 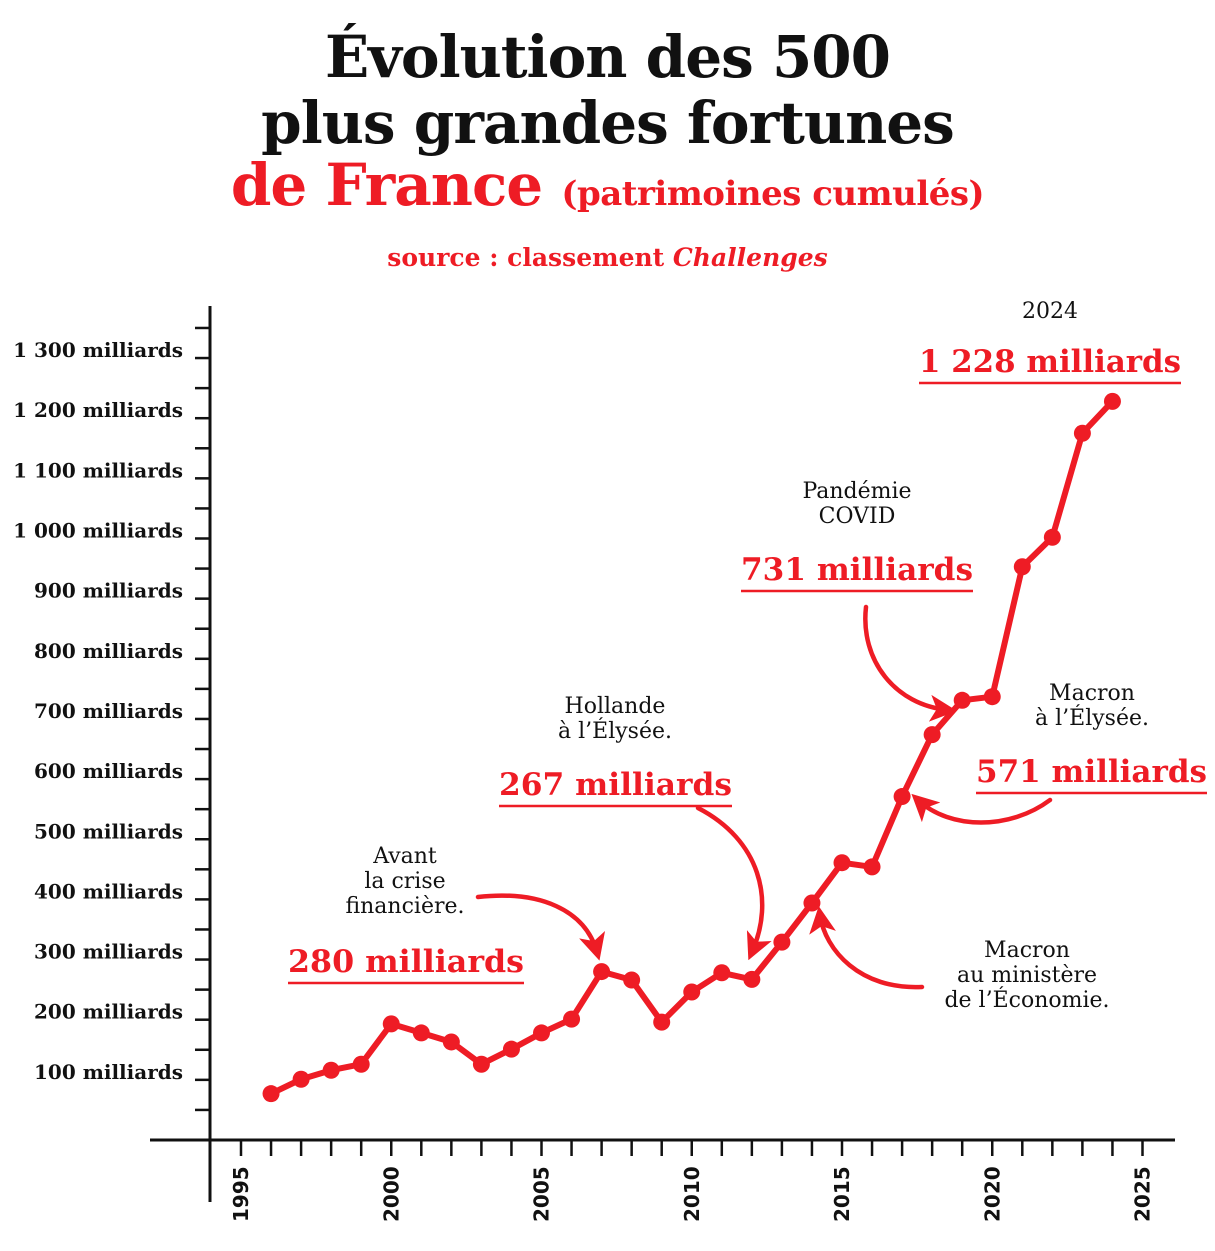 I want to click on title-subtitle: (patrimoines cumulés), so click(x=773, y=194).